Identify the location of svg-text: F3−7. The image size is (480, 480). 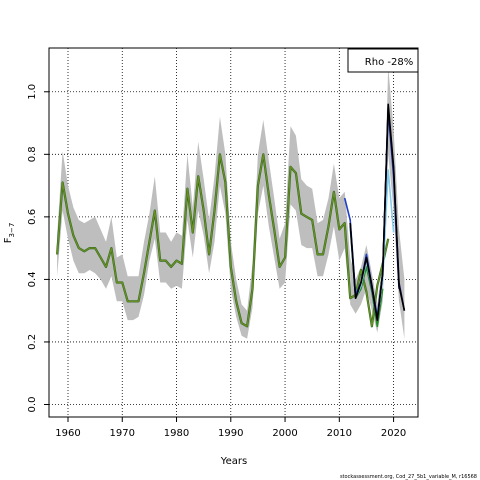
(9, 233).